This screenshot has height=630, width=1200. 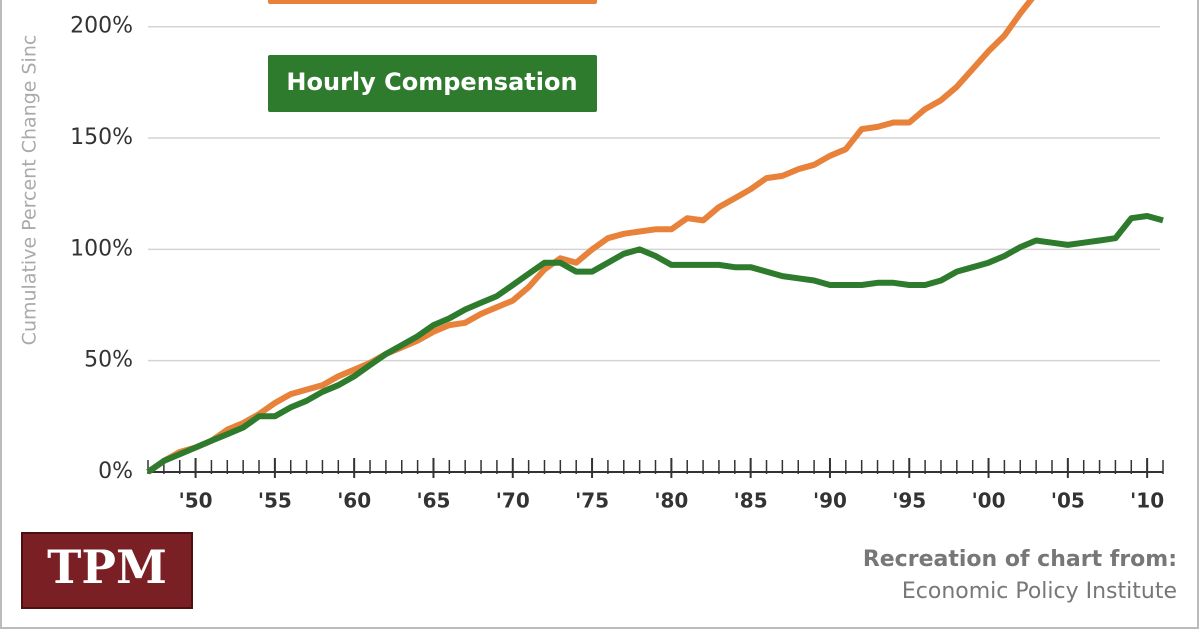 I want to click on x-tick-label: '50, so click(x=196, y=501).